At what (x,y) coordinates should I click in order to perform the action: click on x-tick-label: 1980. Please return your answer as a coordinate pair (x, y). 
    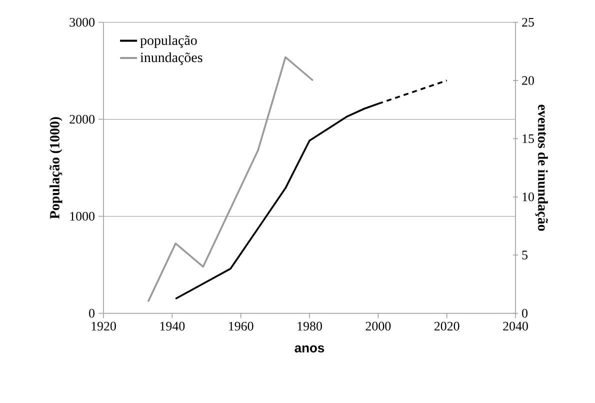
    Looking at the image, I should click on (310, 326).